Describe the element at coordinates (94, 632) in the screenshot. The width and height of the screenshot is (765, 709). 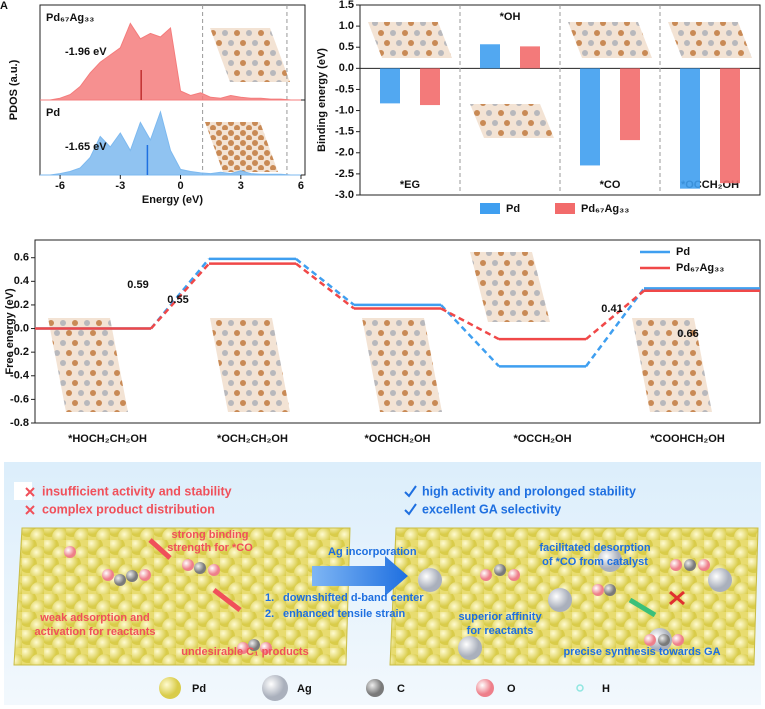
I see `label: activation for reactants` at that location.